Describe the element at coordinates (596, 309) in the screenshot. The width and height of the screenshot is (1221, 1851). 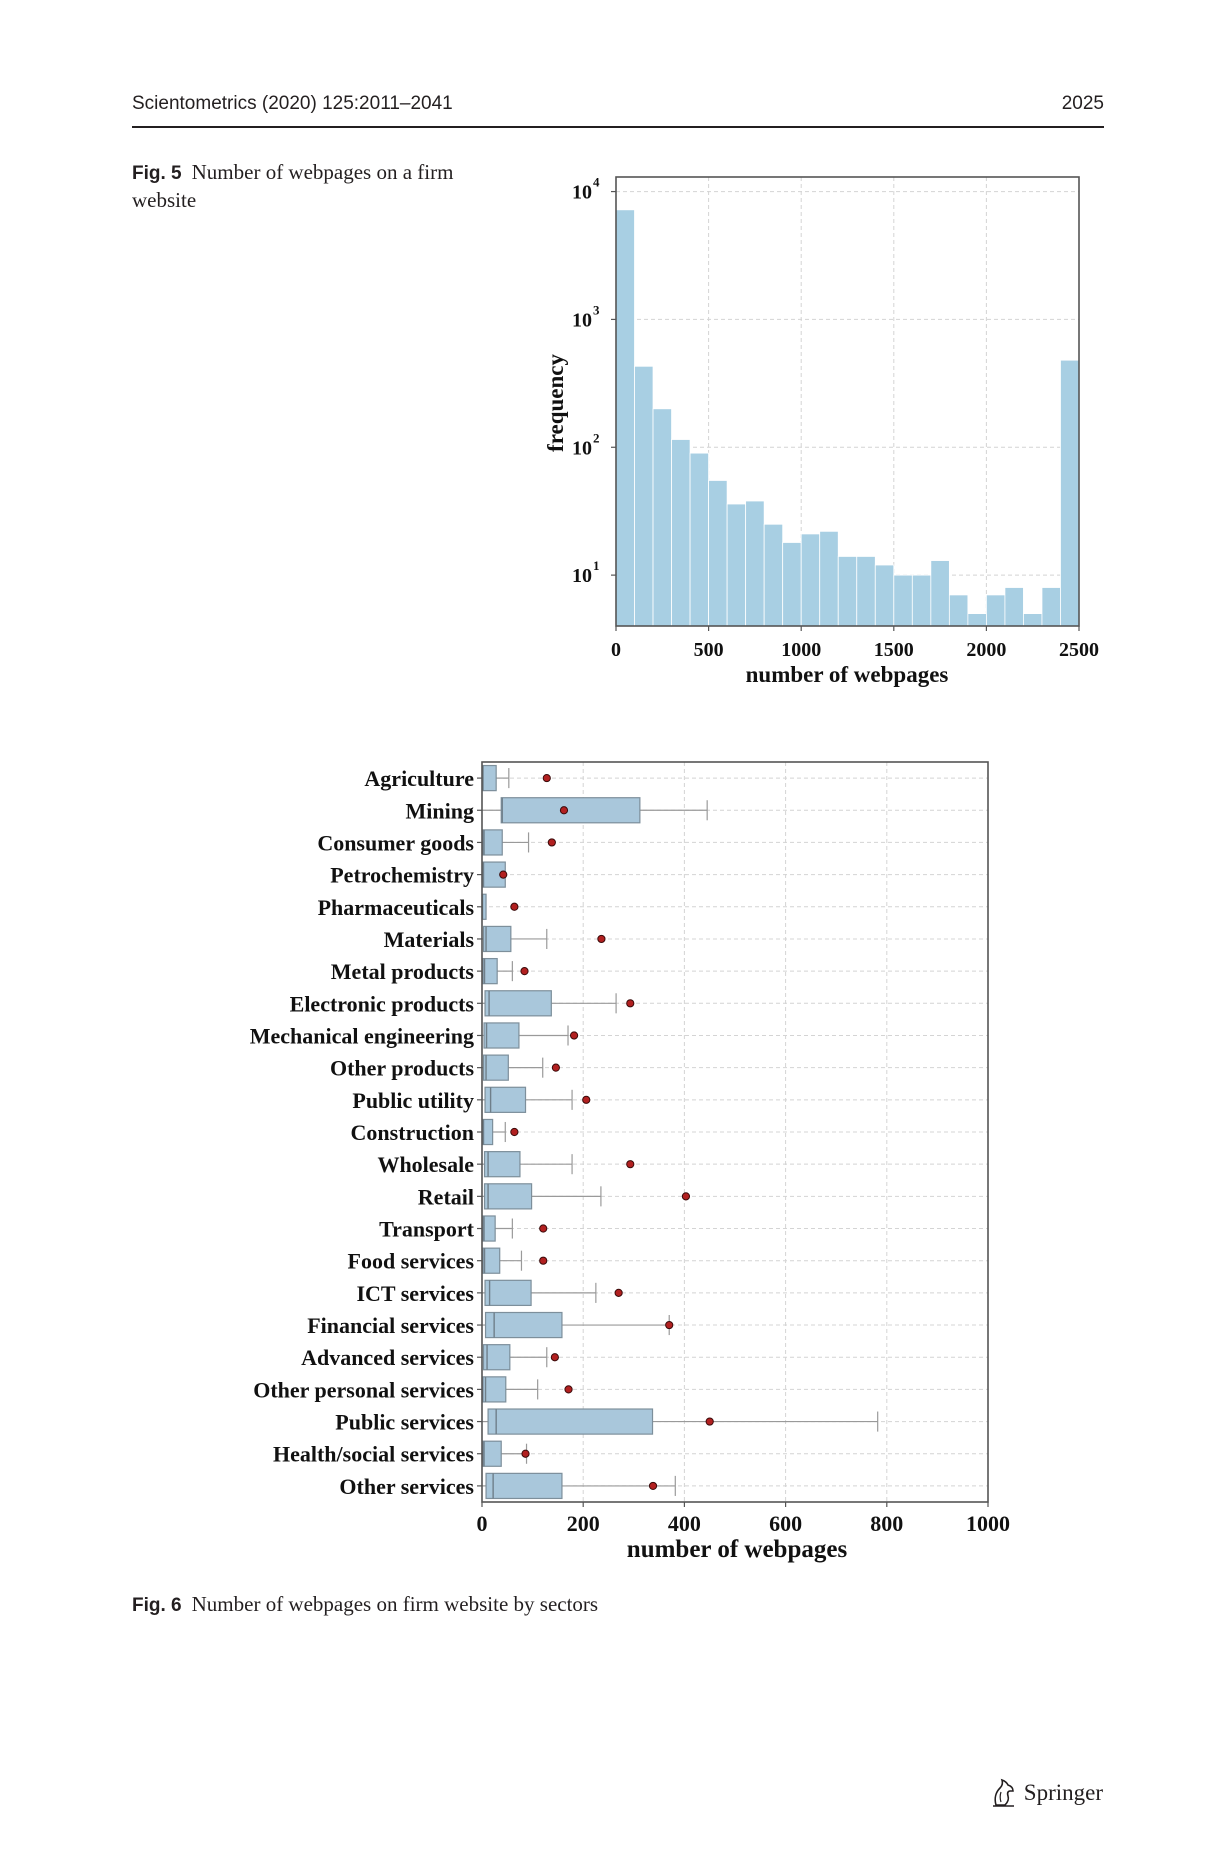
I see `fig5-y-tick-exponent: 3` at that location.